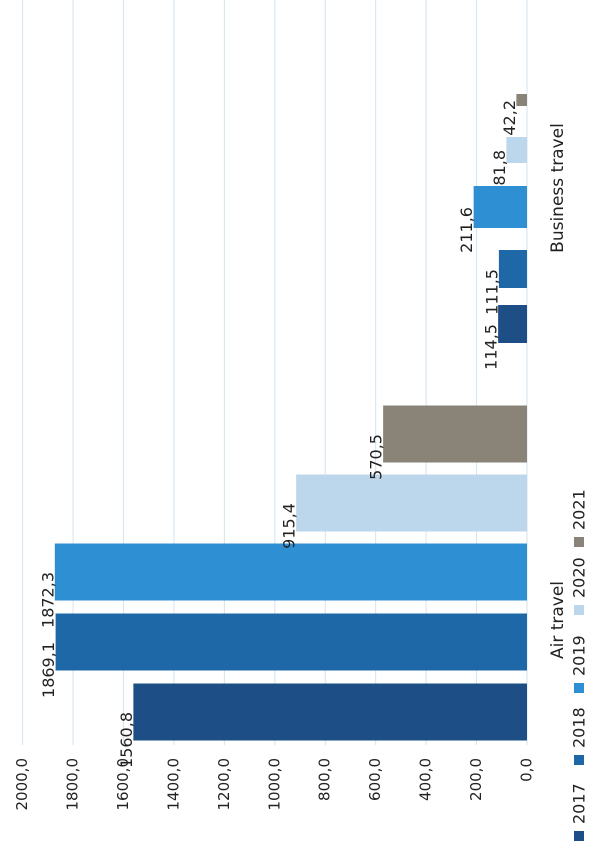 The width and height of the screenshot is (595, 865). I want to click on data-label: 1872,3, so click(47, 600).